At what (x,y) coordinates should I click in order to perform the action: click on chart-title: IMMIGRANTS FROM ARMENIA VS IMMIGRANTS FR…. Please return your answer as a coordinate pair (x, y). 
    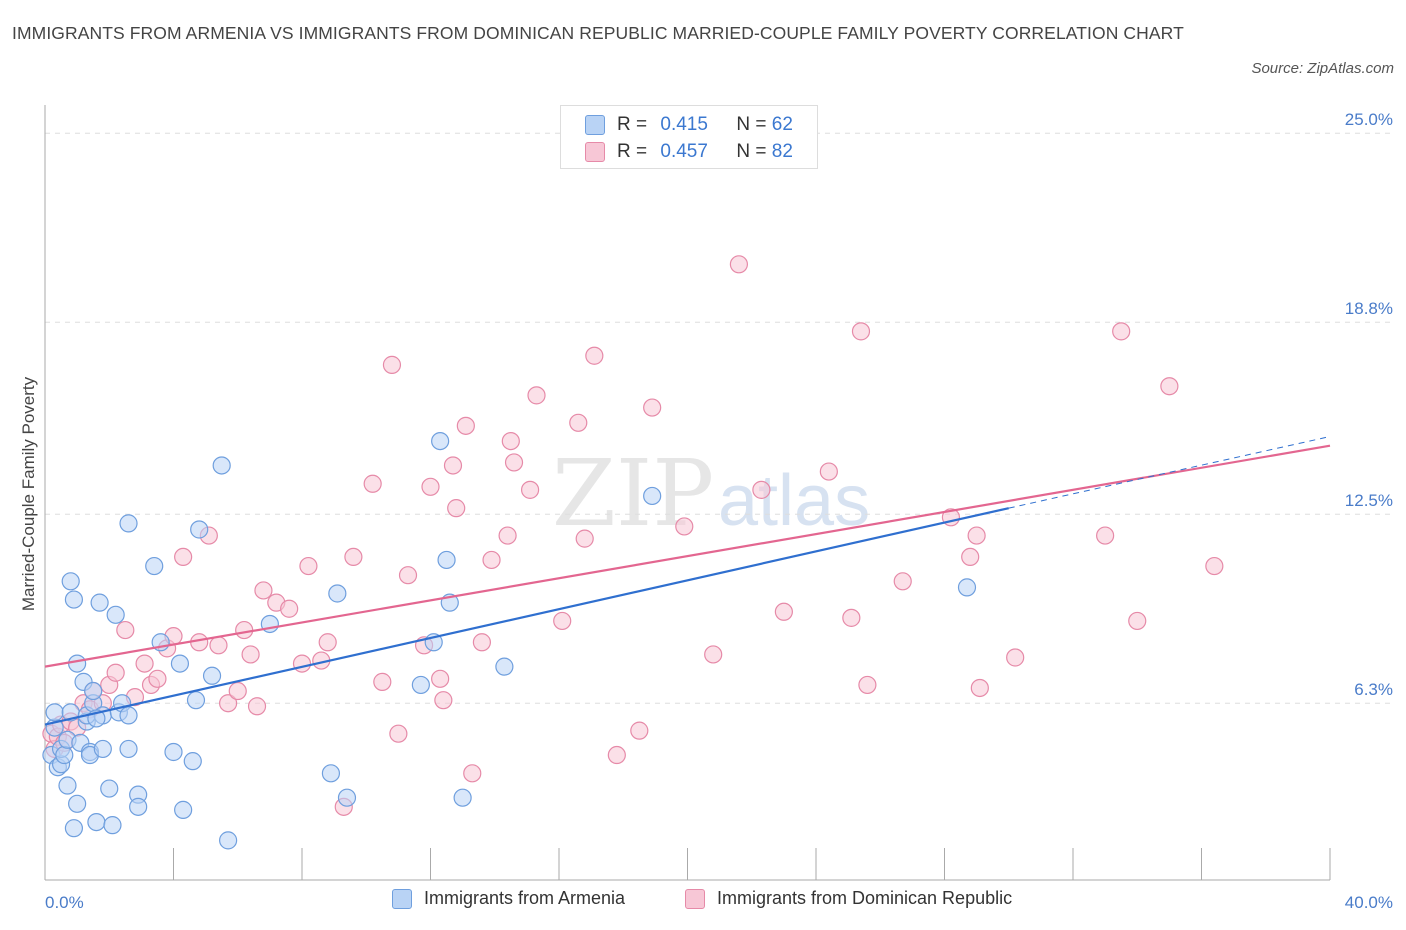
    Looking at the image, I should click on (598, 33).